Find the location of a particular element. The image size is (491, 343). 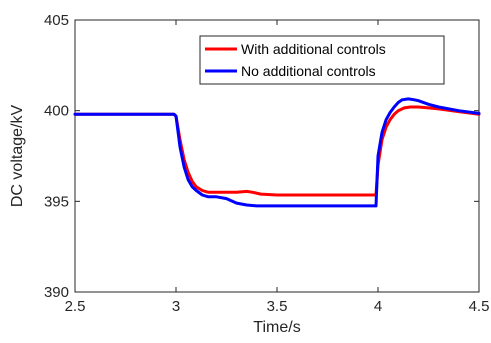

x-tick-label: 2.5 is located at coordinates (75, 306).